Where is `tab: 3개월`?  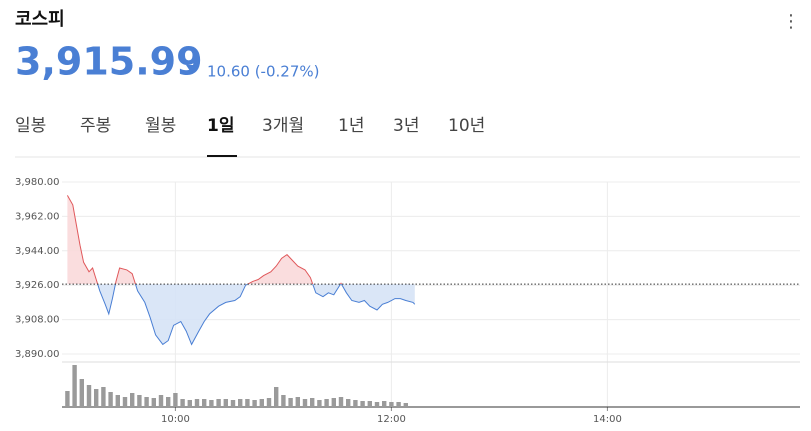 tab: 3개월 is located at coordinates (283, 126).